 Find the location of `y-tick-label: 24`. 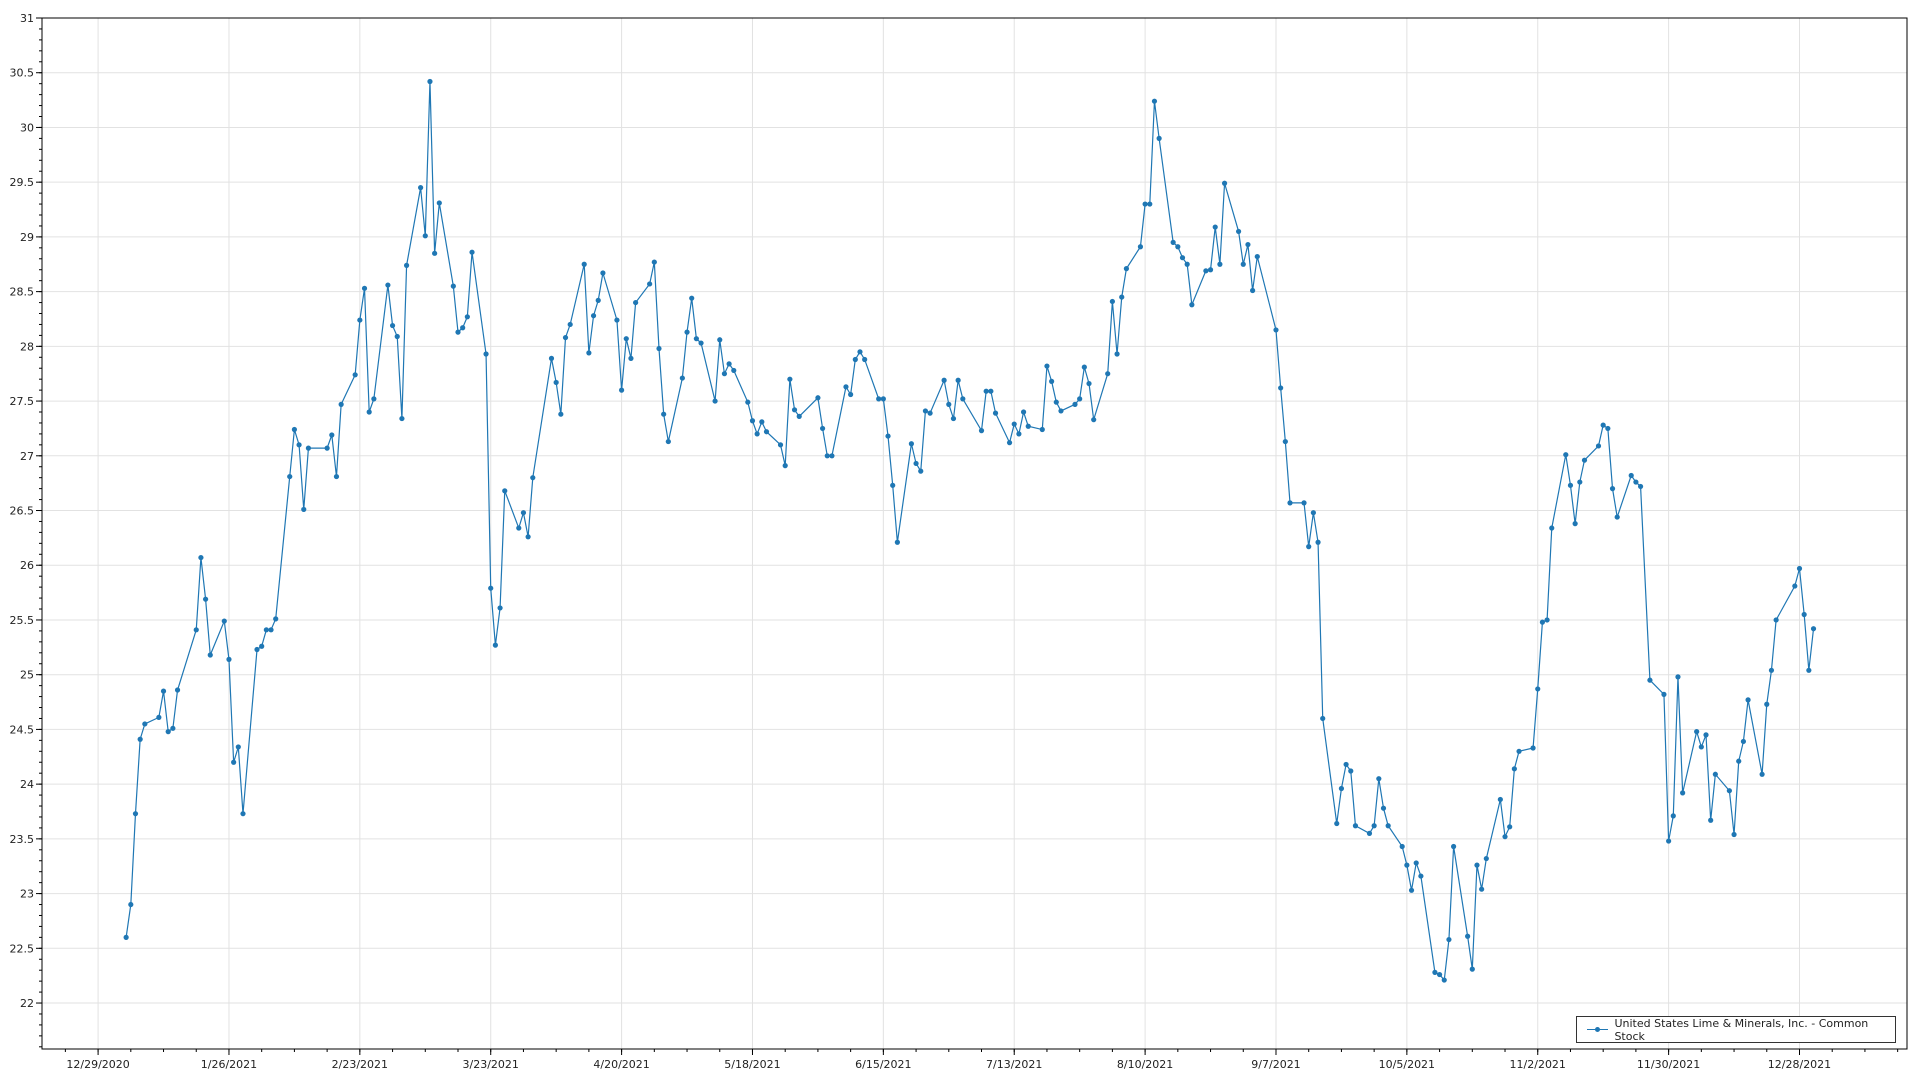

y-tick-label: 24 is located at coordinates (27, 784).